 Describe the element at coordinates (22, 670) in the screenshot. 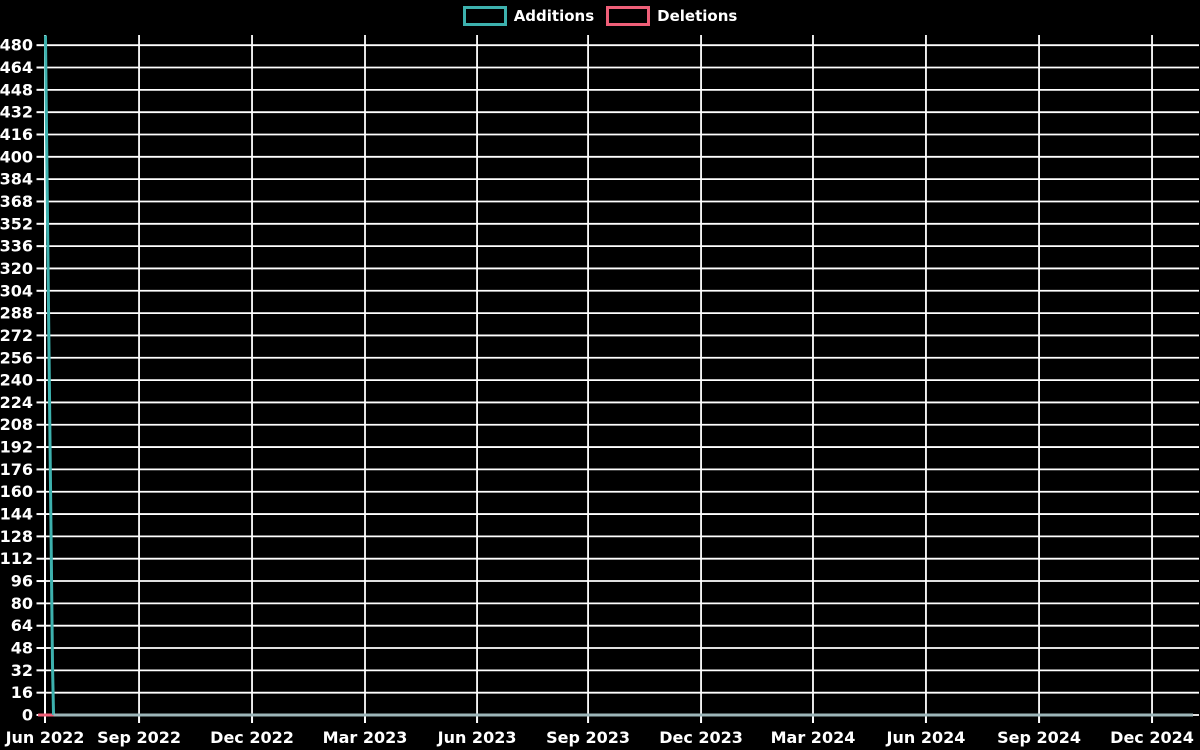

I see `y-tick-label: 32` at that location.